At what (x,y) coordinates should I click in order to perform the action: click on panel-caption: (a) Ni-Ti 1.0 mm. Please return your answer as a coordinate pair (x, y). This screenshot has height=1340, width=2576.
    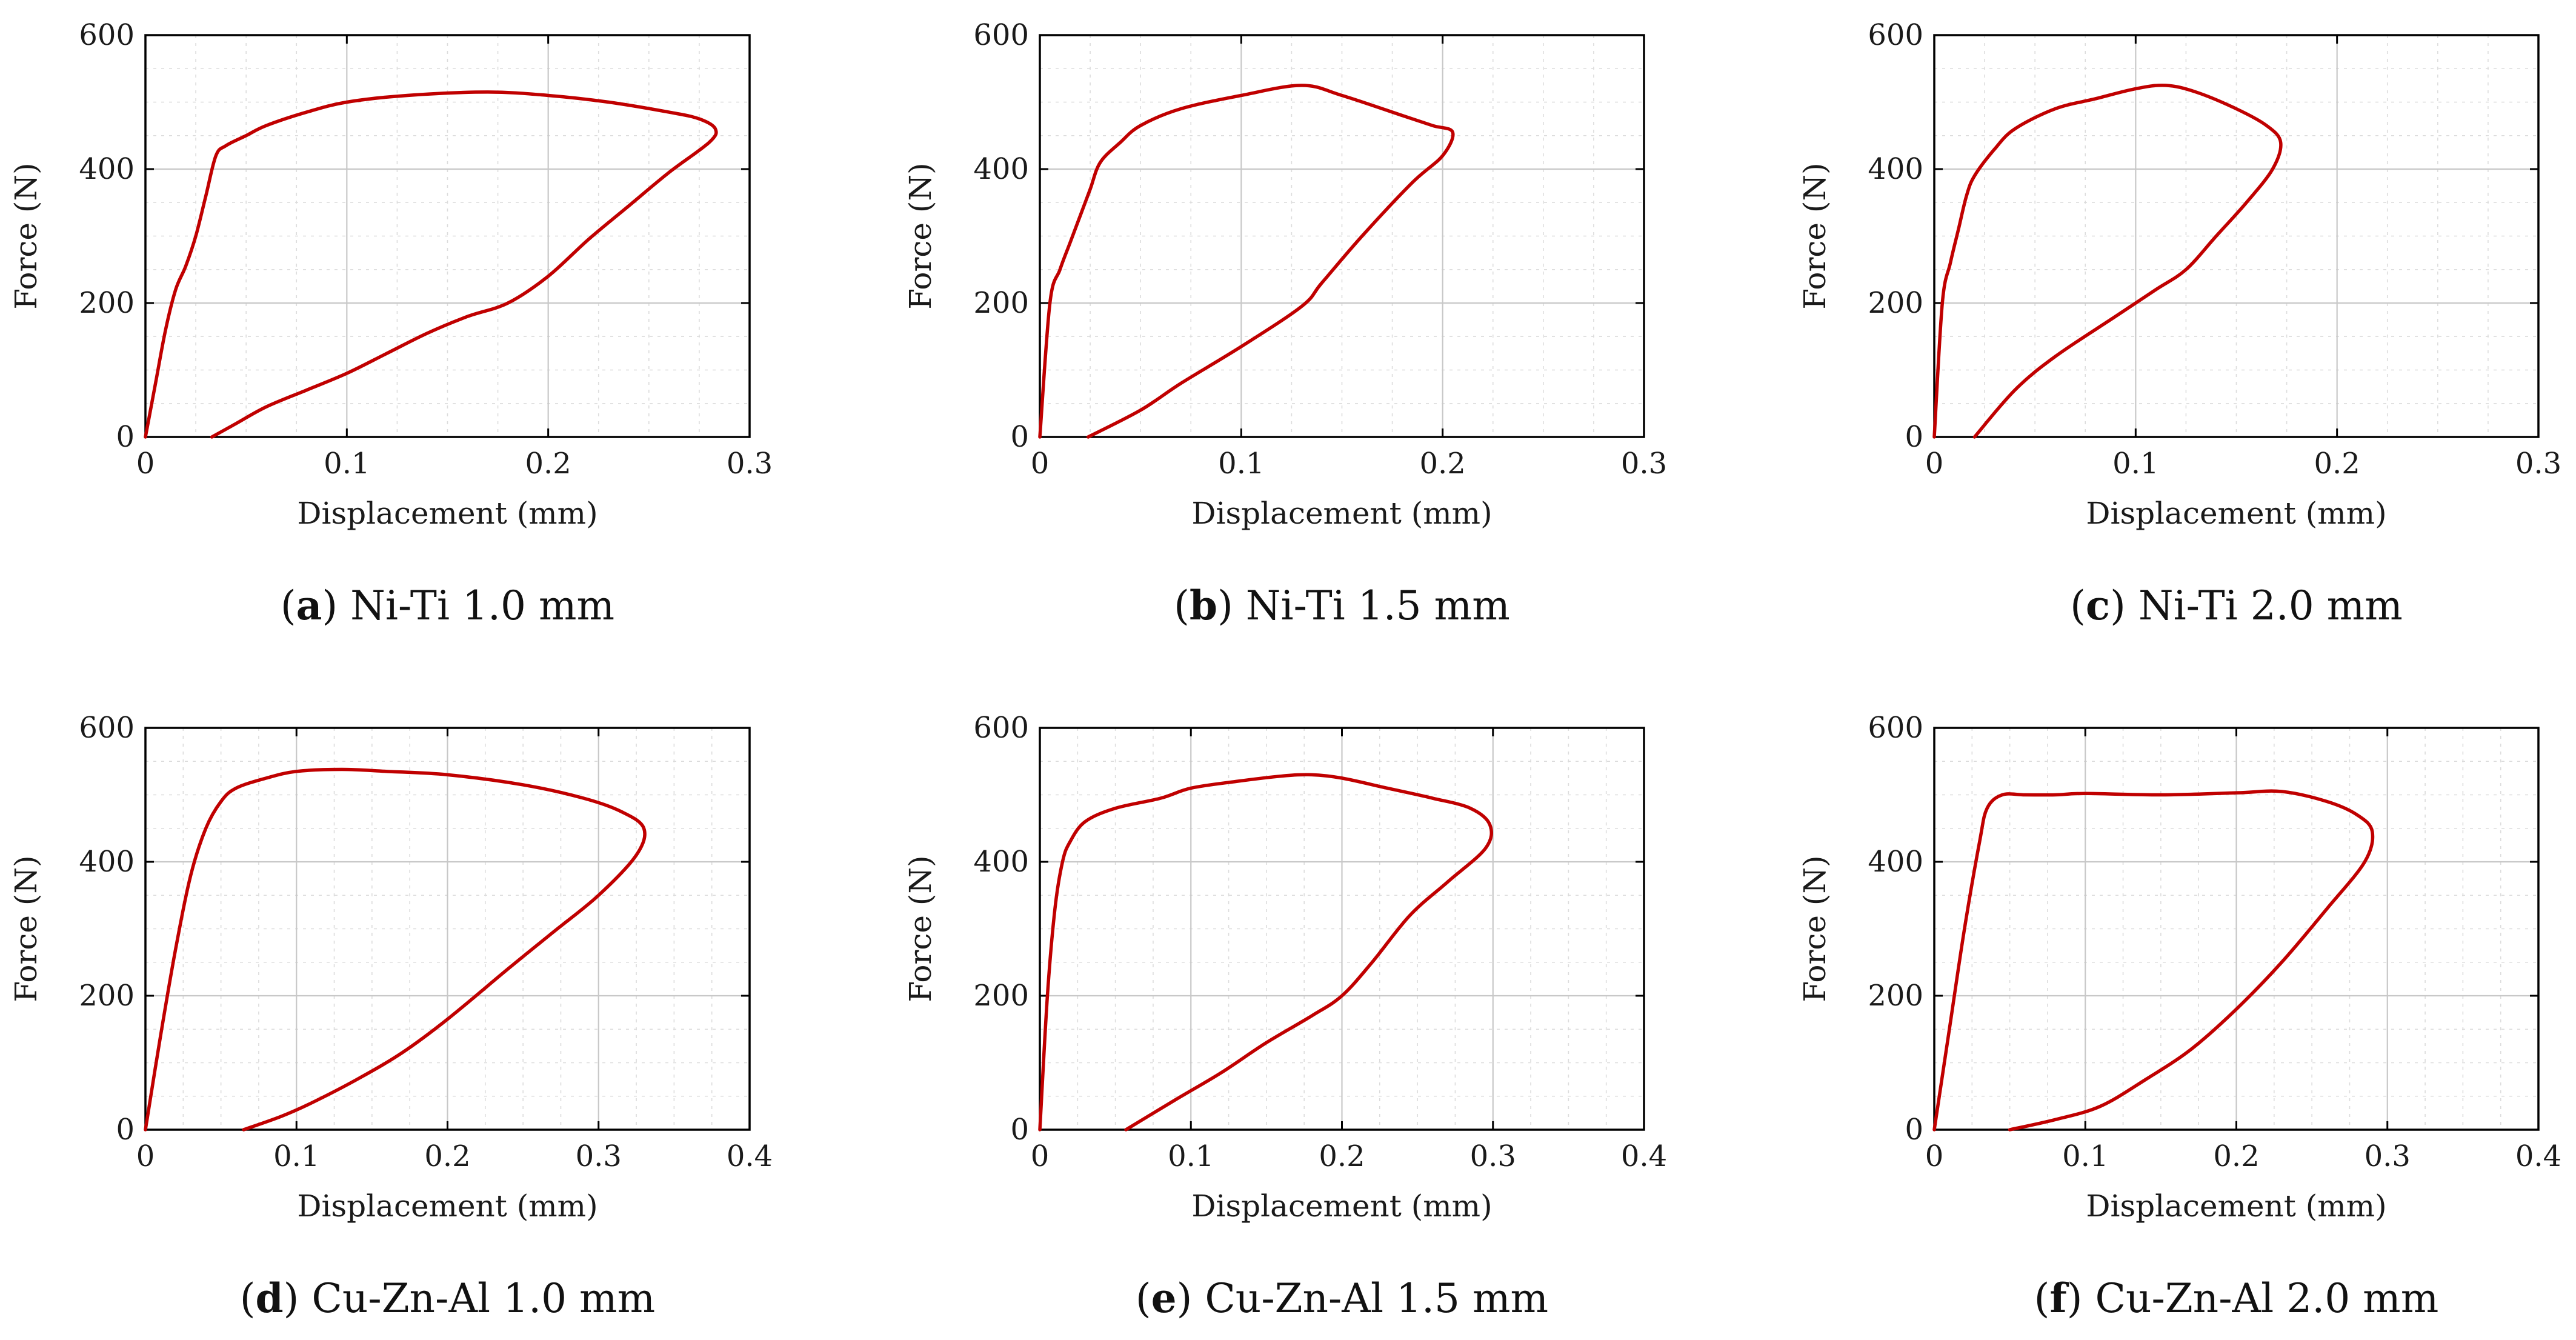
    Looking at the image, I should click on (447, 605).